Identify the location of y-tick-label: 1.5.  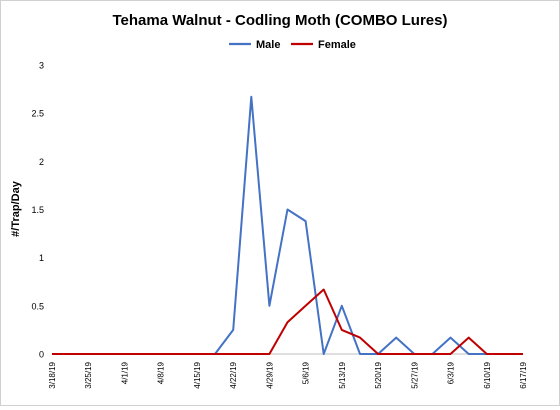
(37, 210).